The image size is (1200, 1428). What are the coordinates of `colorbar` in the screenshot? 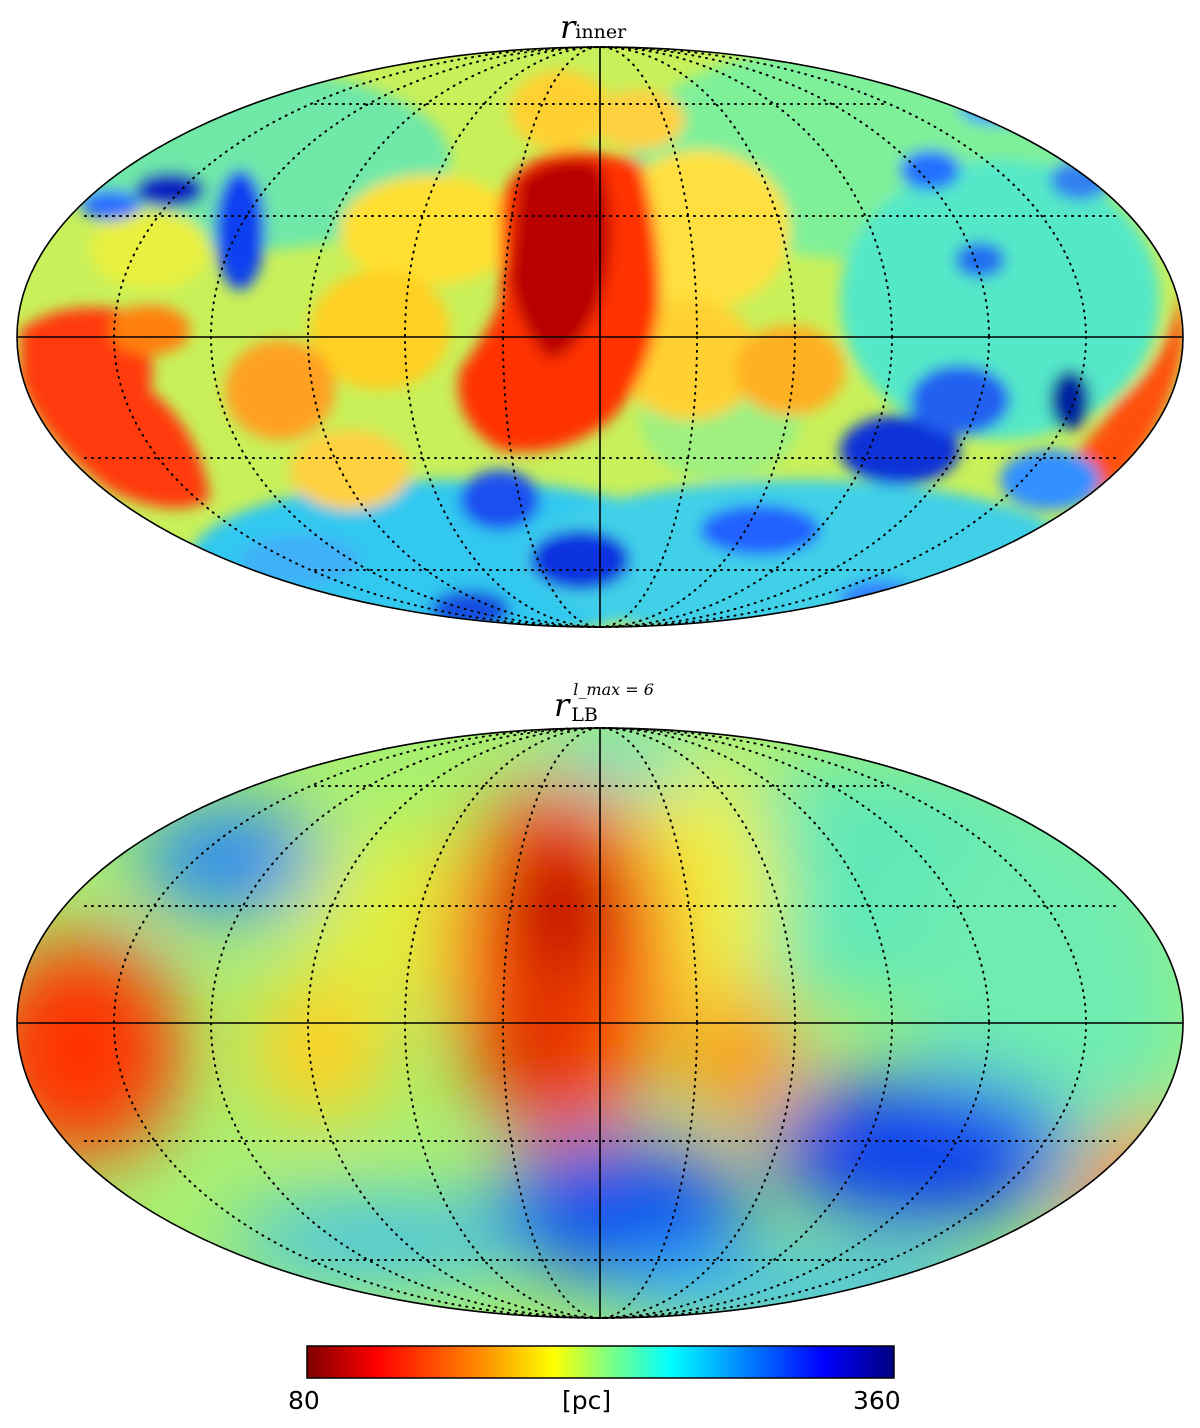 It's located at (600, 1362).